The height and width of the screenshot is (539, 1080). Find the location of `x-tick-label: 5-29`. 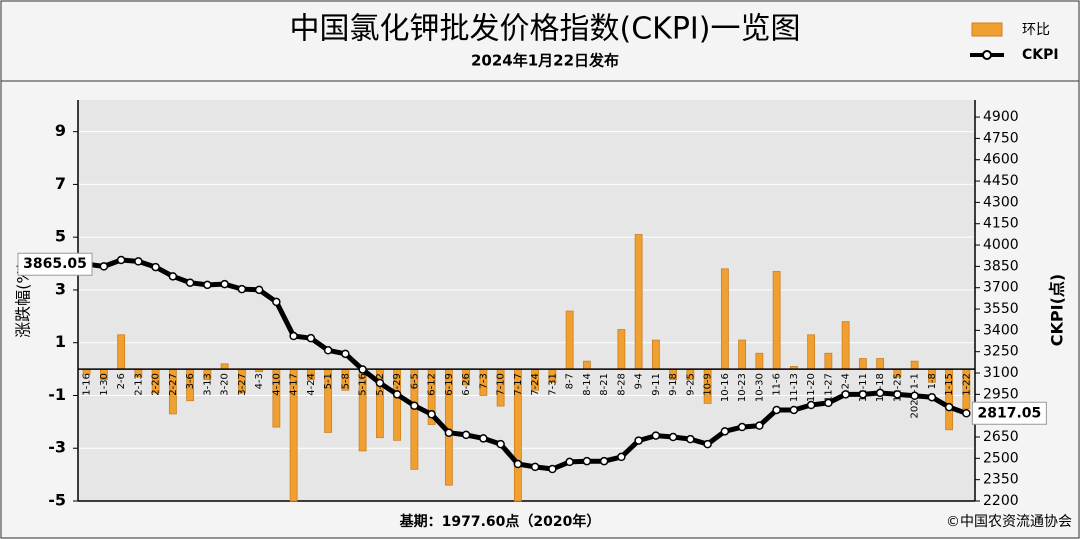

x-tick-label: 5-29 is located at coordinates (397, 384).